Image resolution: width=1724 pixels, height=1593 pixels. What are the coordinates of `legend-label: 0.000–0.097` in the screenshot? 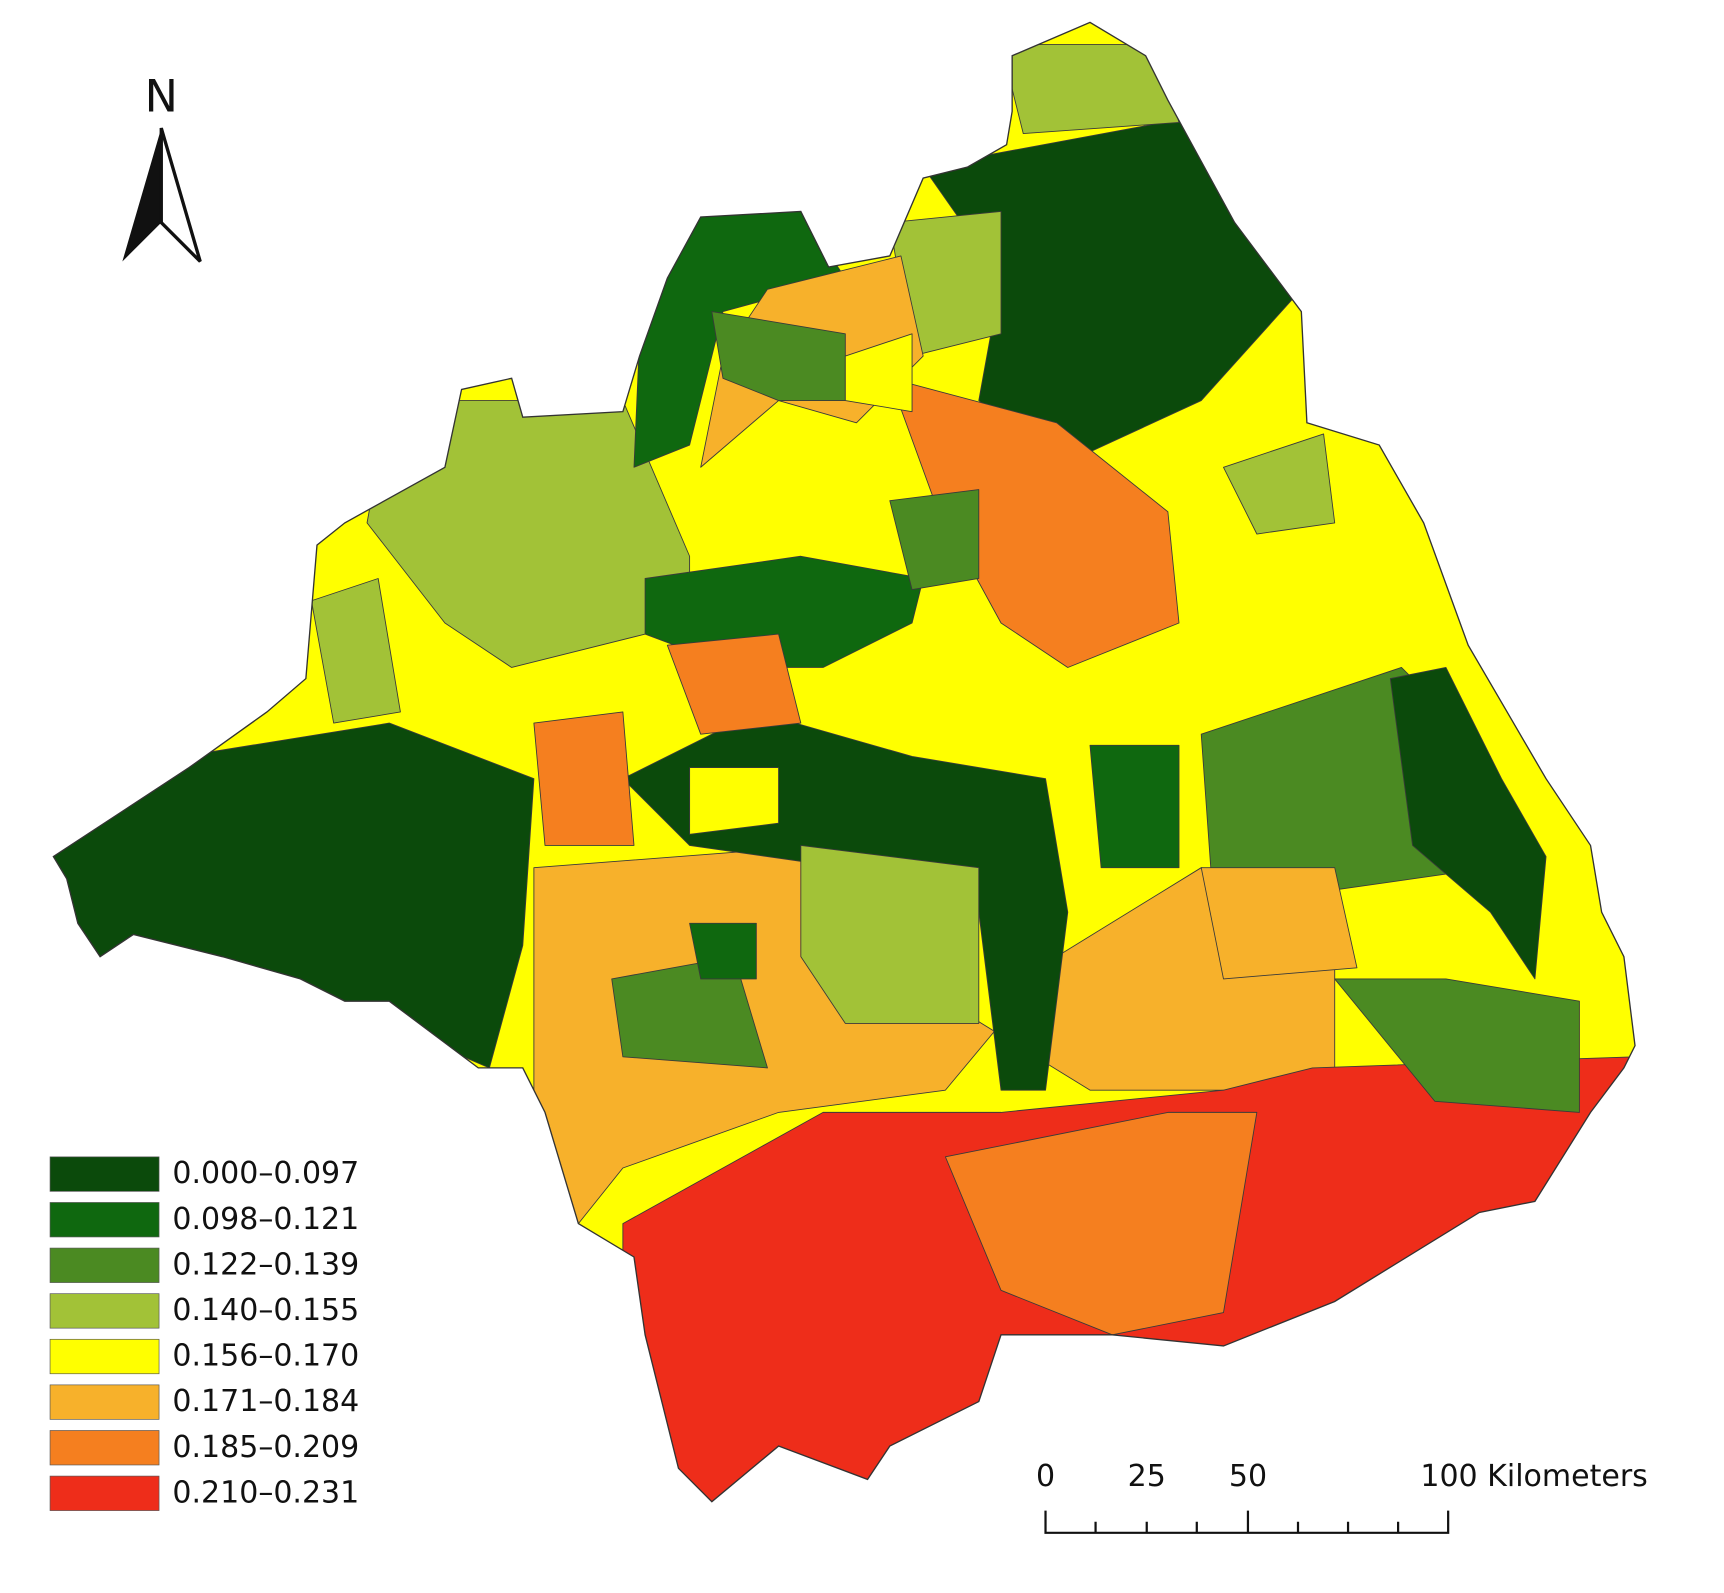 It's located at (265, 1173).